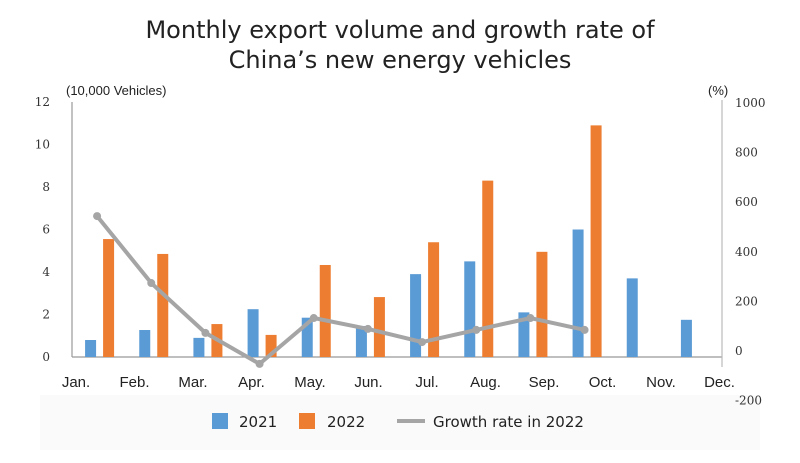 This screenshot has height=463, width=800. Describe the element at coordinates (251, 382) in the screenshot. I see `x-tick-label: Apr.` at that location.